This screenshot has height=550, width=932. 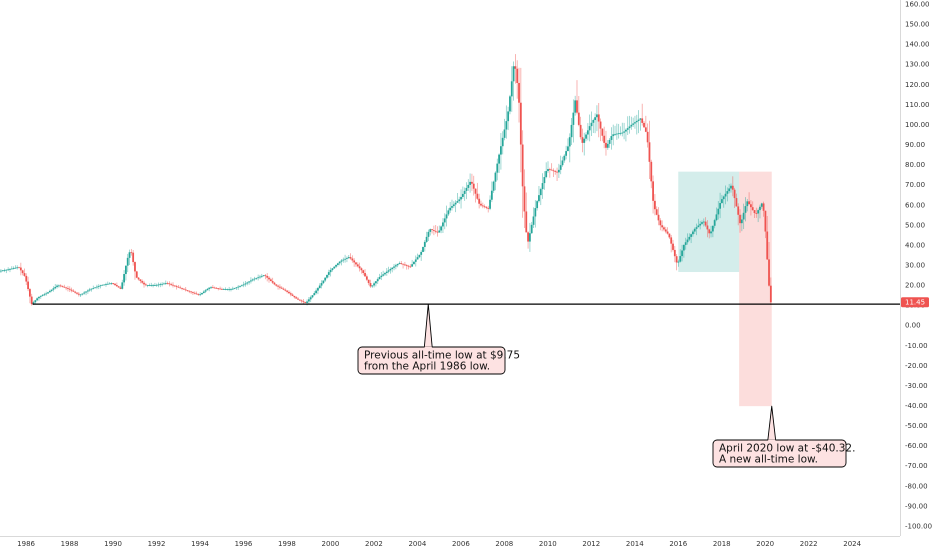 What do you see at coordinates (287, 544) in the screenshot?
I see `x-tick-label: 1998` at bounding box center [287, 544].